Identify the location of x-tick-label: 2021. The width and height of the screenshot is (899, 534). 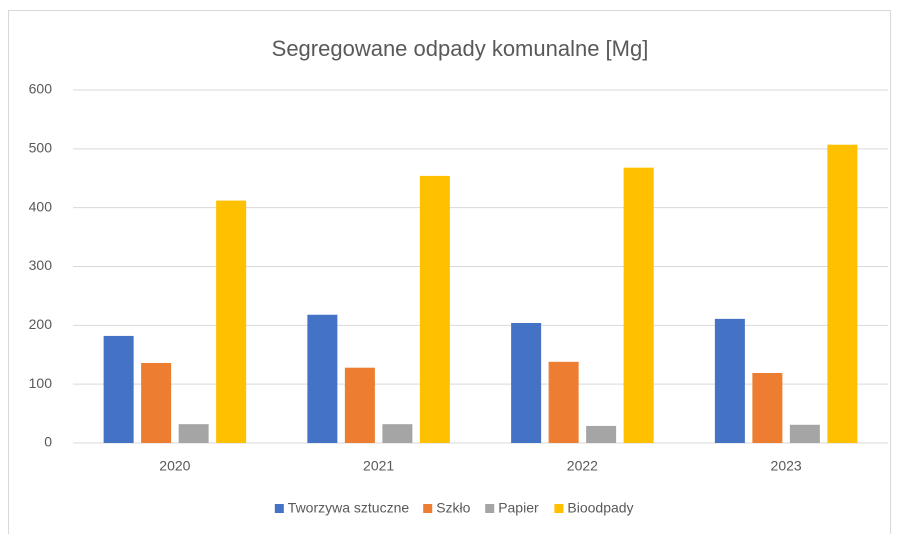
(378, 466).